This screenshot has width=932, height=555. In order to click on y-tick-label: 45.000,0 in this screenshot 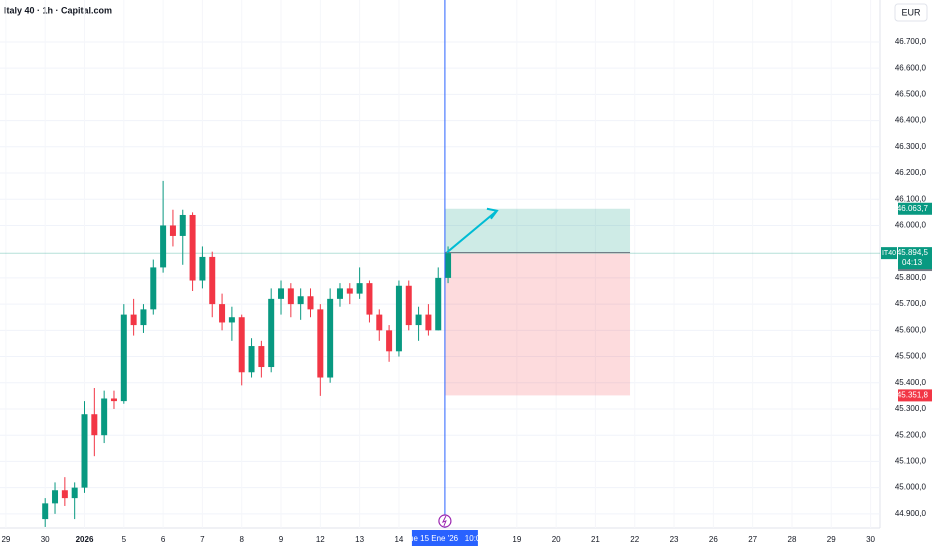, I will do `click(911, 487)`.